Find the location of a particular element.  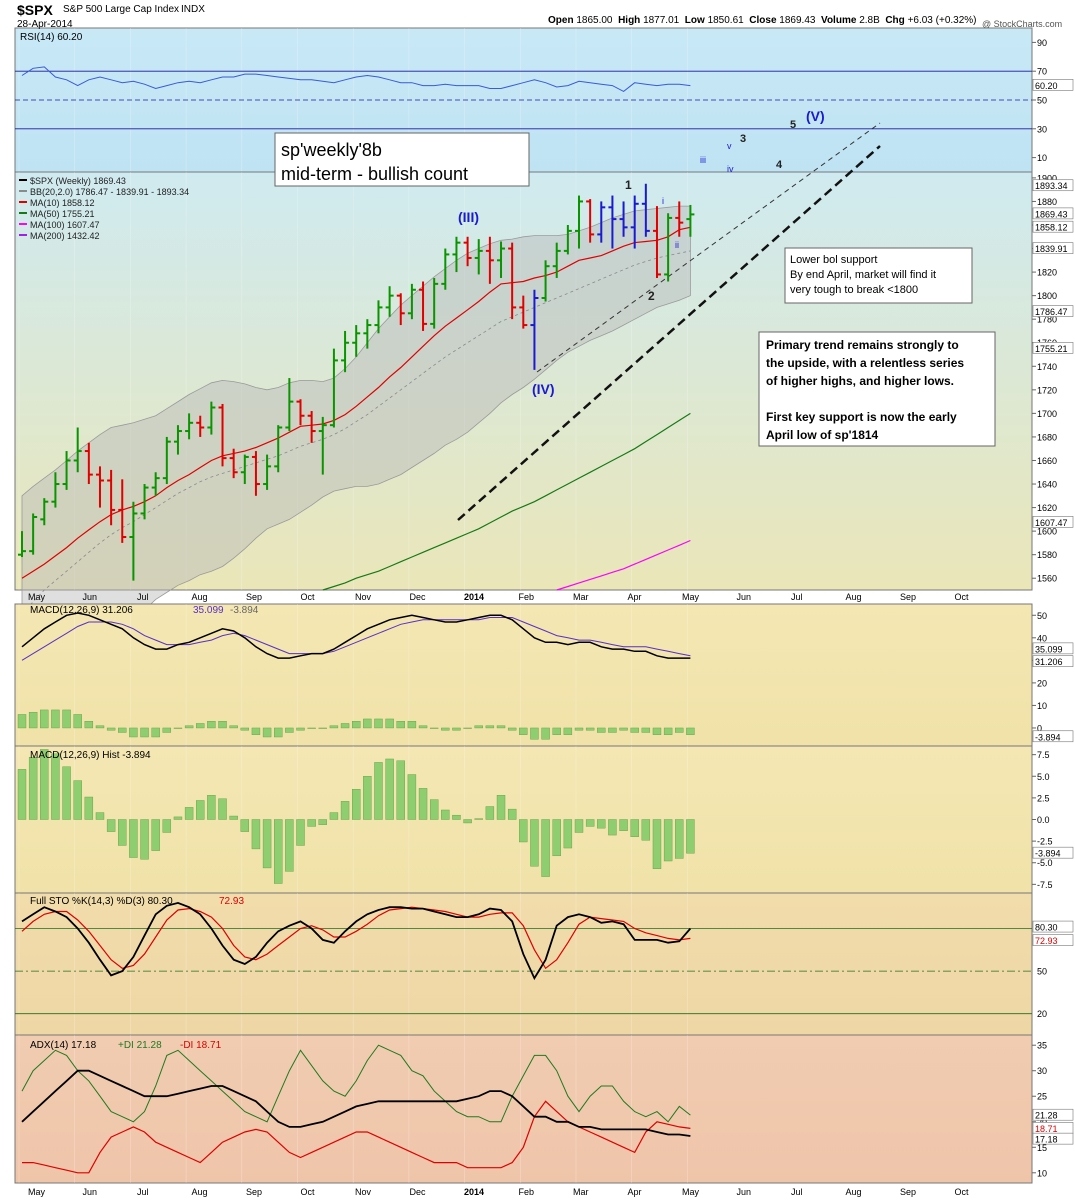

adx-legend-plus: +DI 21.28 is located at coordinates (140, 1045).